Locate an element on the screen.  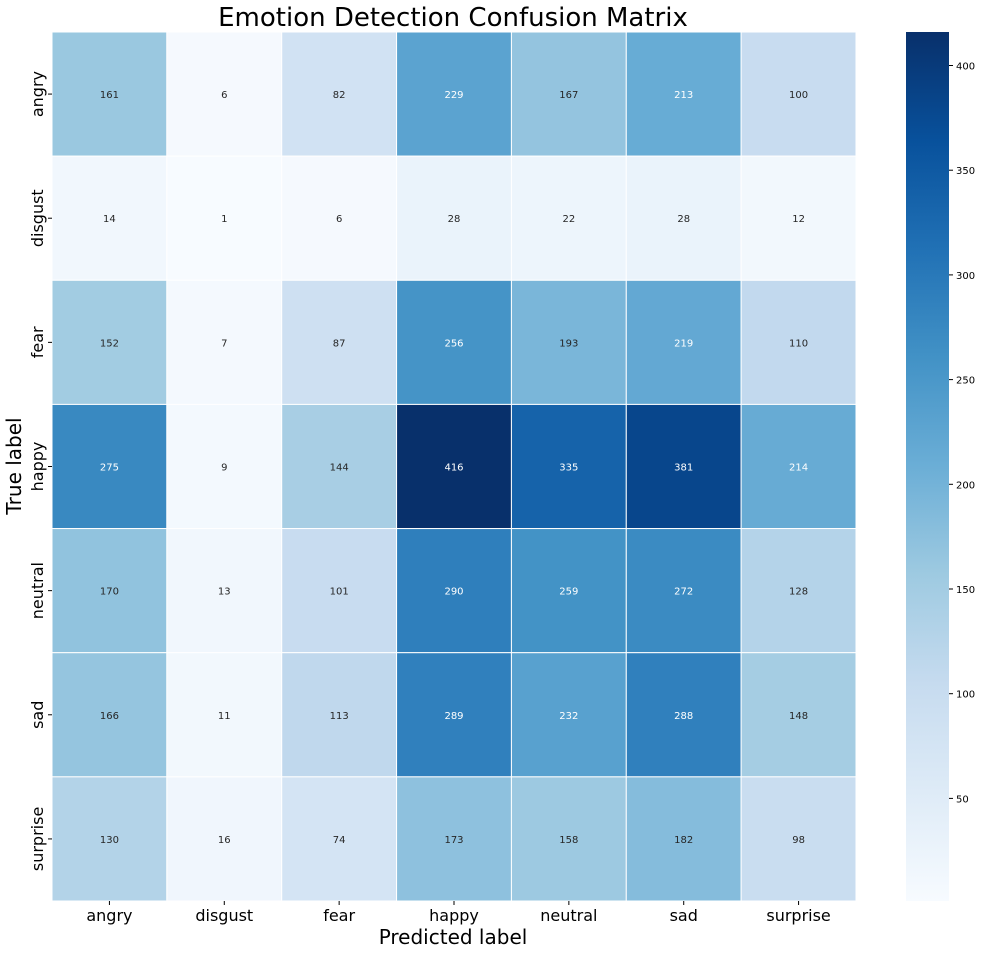
cell-value-label: 290 is located at coordinates (453, 592).